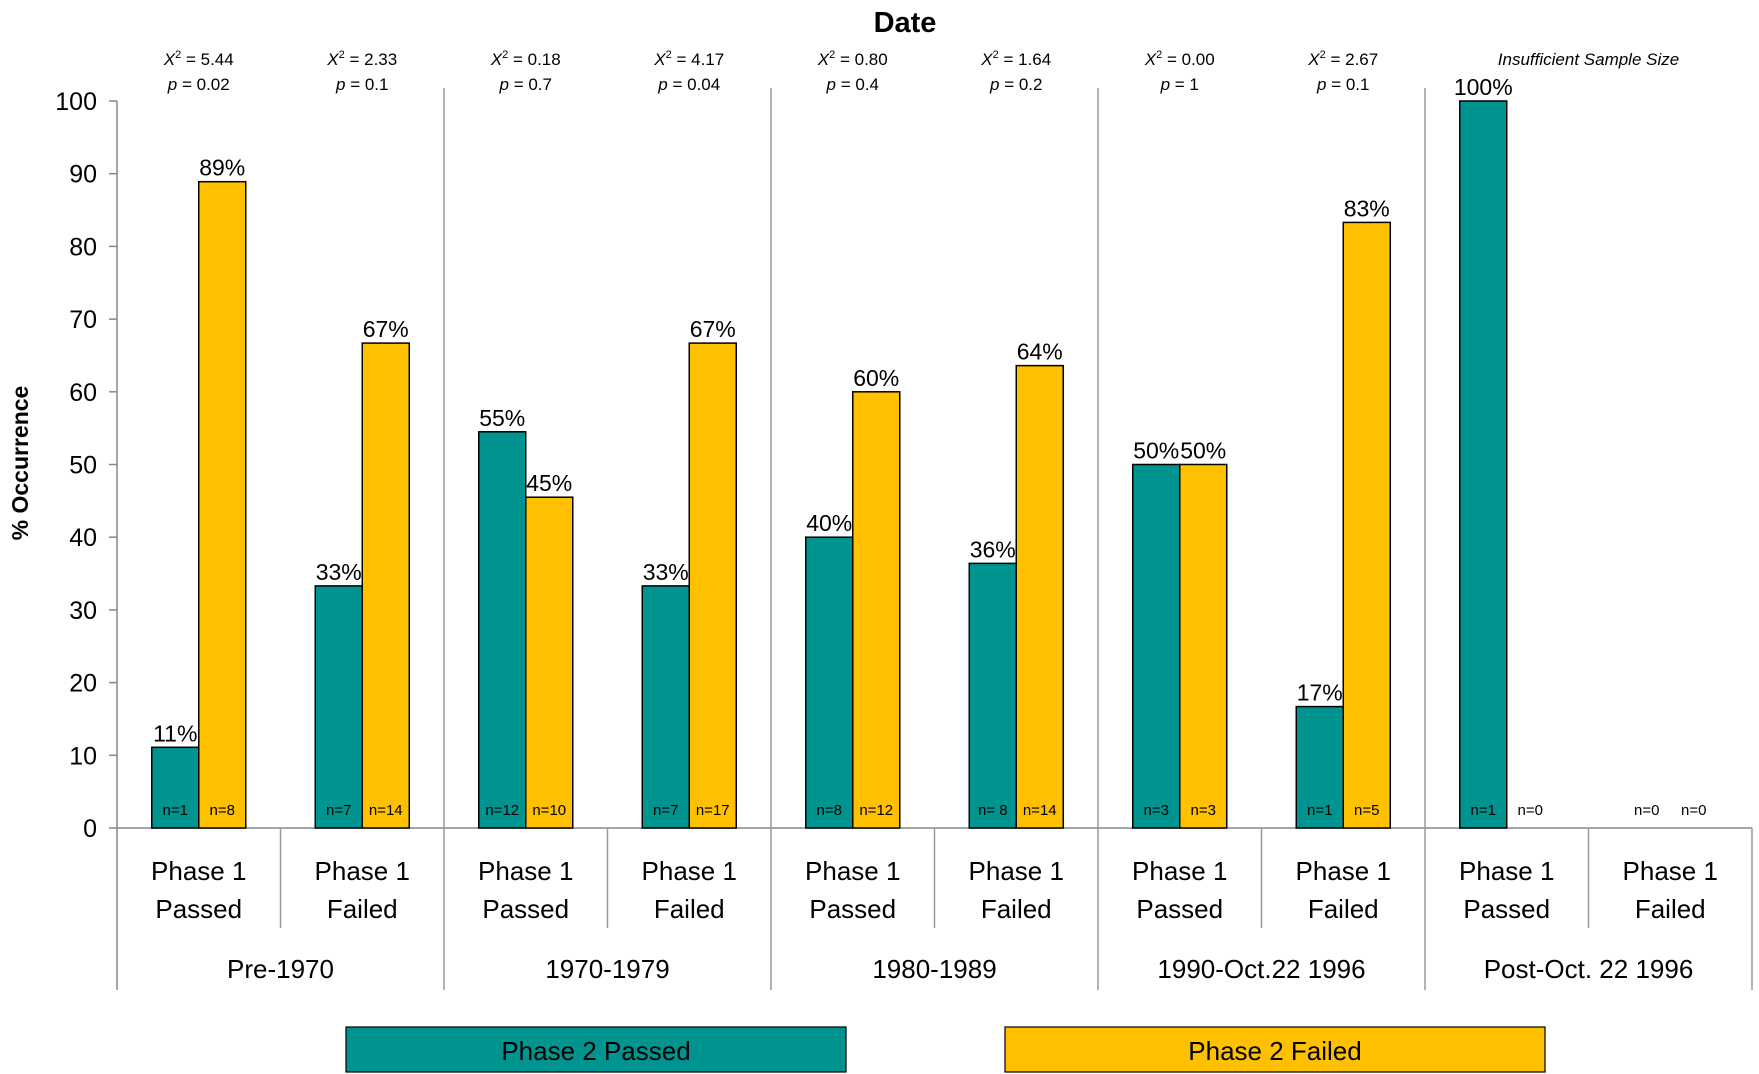 Image resolution: width=1759 pixels, height=1074 pixels. I want to click on y-tick-label: 0, so click(90, 829).